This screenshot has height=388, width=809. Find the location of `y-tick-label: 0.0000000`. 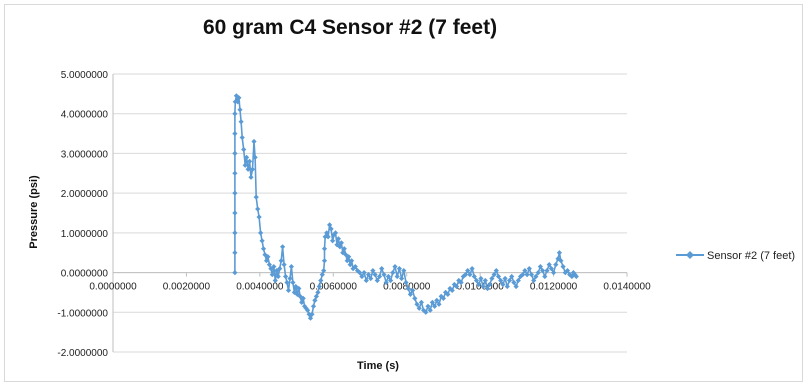

y-tick-label: 0.0000000 is located at coordinates (85, 274).